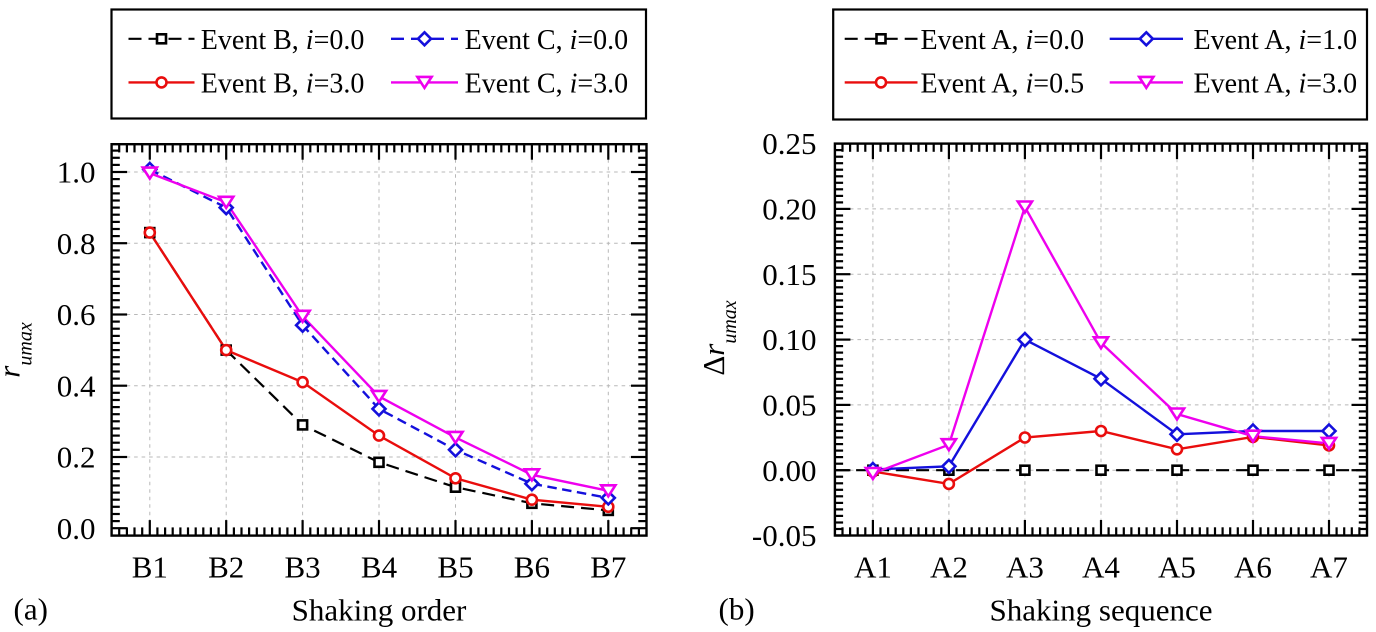 The width and height of the screenshot is (1376, 632). I want to click on svg-text: Event B, i=3.0, so click(283, 83).